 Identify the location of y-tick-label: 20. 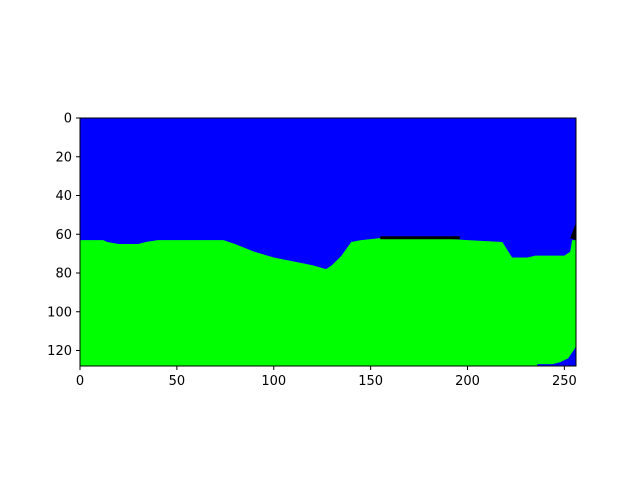
(63, 157).